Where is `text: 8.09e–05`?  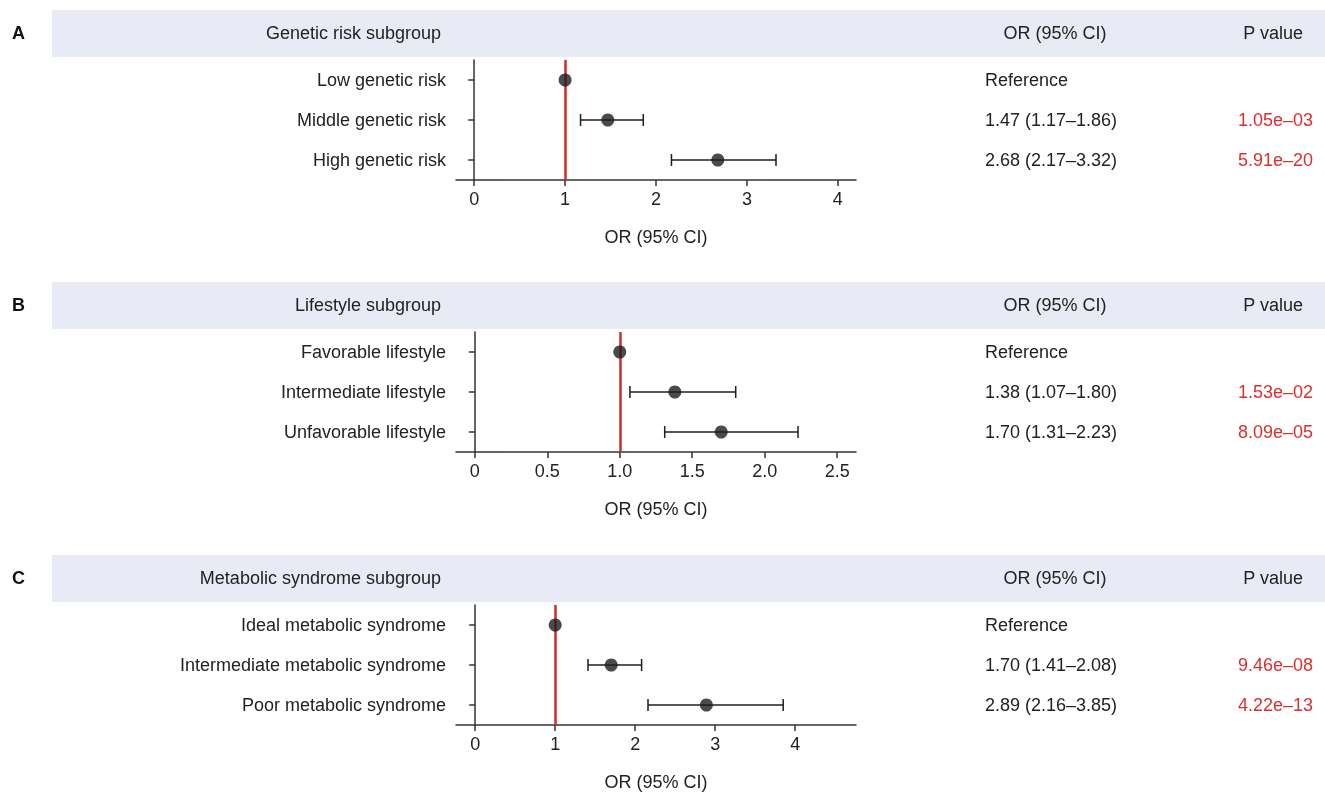 text: 8.09e–05 is located at coordinates (1275, 432).